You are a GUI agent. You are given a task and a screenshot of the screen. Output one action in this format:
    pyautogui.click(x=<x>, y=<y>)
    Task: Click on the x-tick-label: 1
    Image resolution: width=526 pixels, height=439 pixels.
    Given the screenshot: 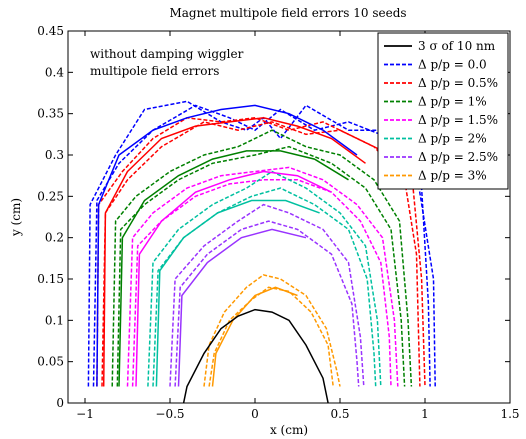 What is the action you would take?
    pyautogui.click(x=425, y=414)
    